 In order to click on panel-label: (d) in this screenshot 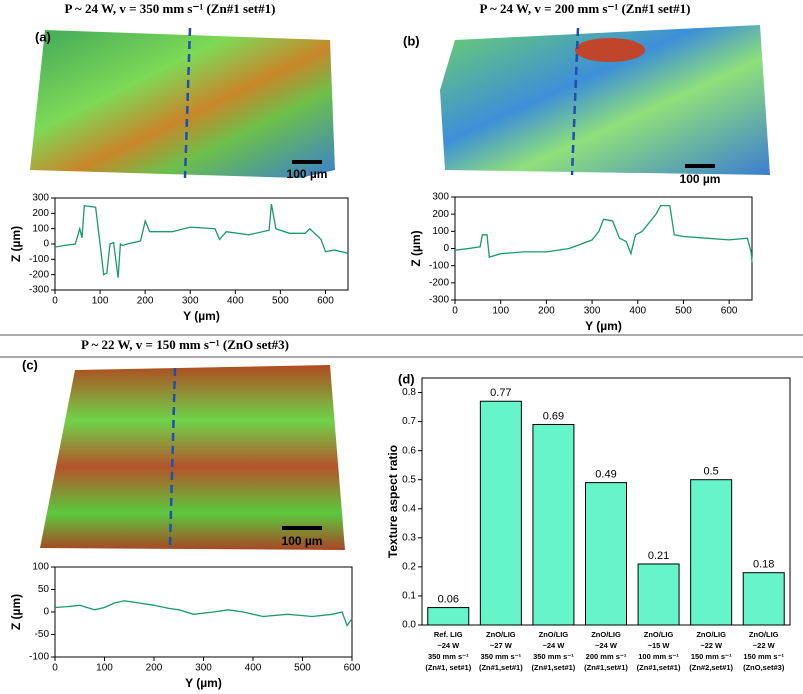, I will do `click(406, 378)`.